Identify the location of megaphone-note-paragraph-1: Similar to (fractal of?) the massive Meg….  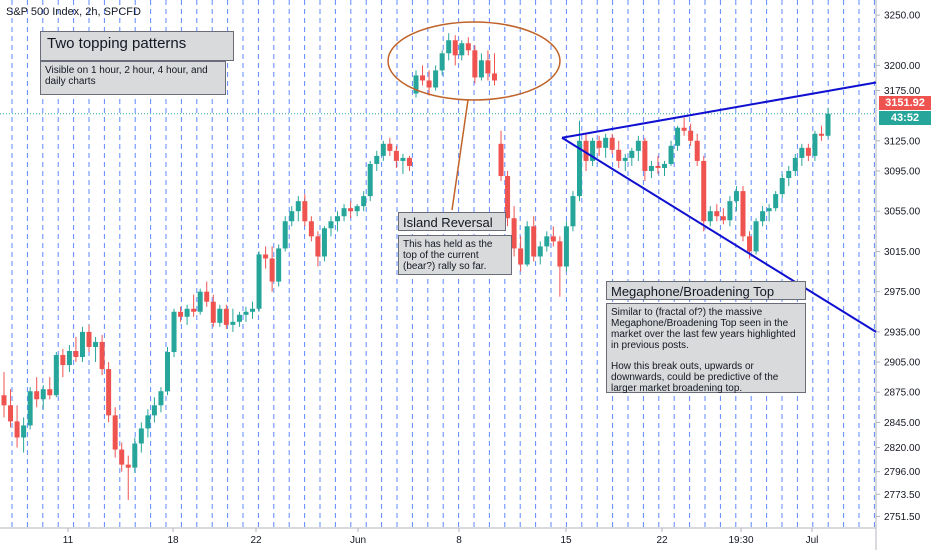
(703, 329).